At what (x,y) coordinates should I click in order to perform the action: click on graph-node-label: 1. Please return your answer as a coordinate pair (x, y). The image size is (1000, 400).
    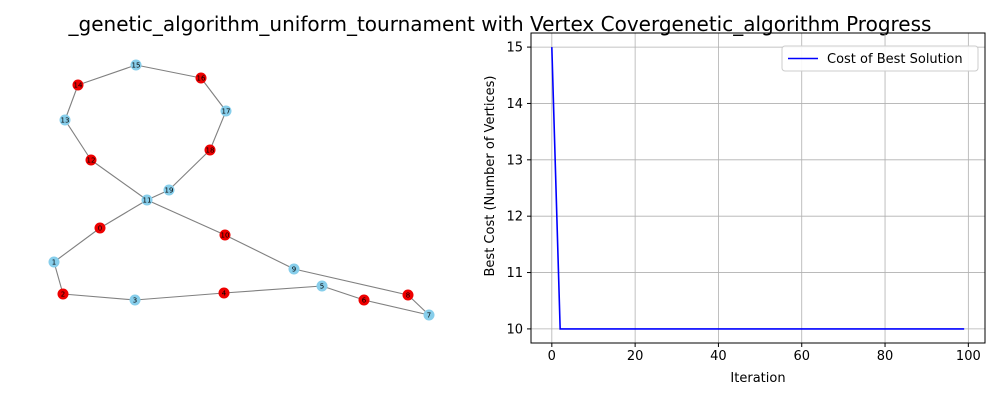
    Looking at the image, I should click on (54, 263).